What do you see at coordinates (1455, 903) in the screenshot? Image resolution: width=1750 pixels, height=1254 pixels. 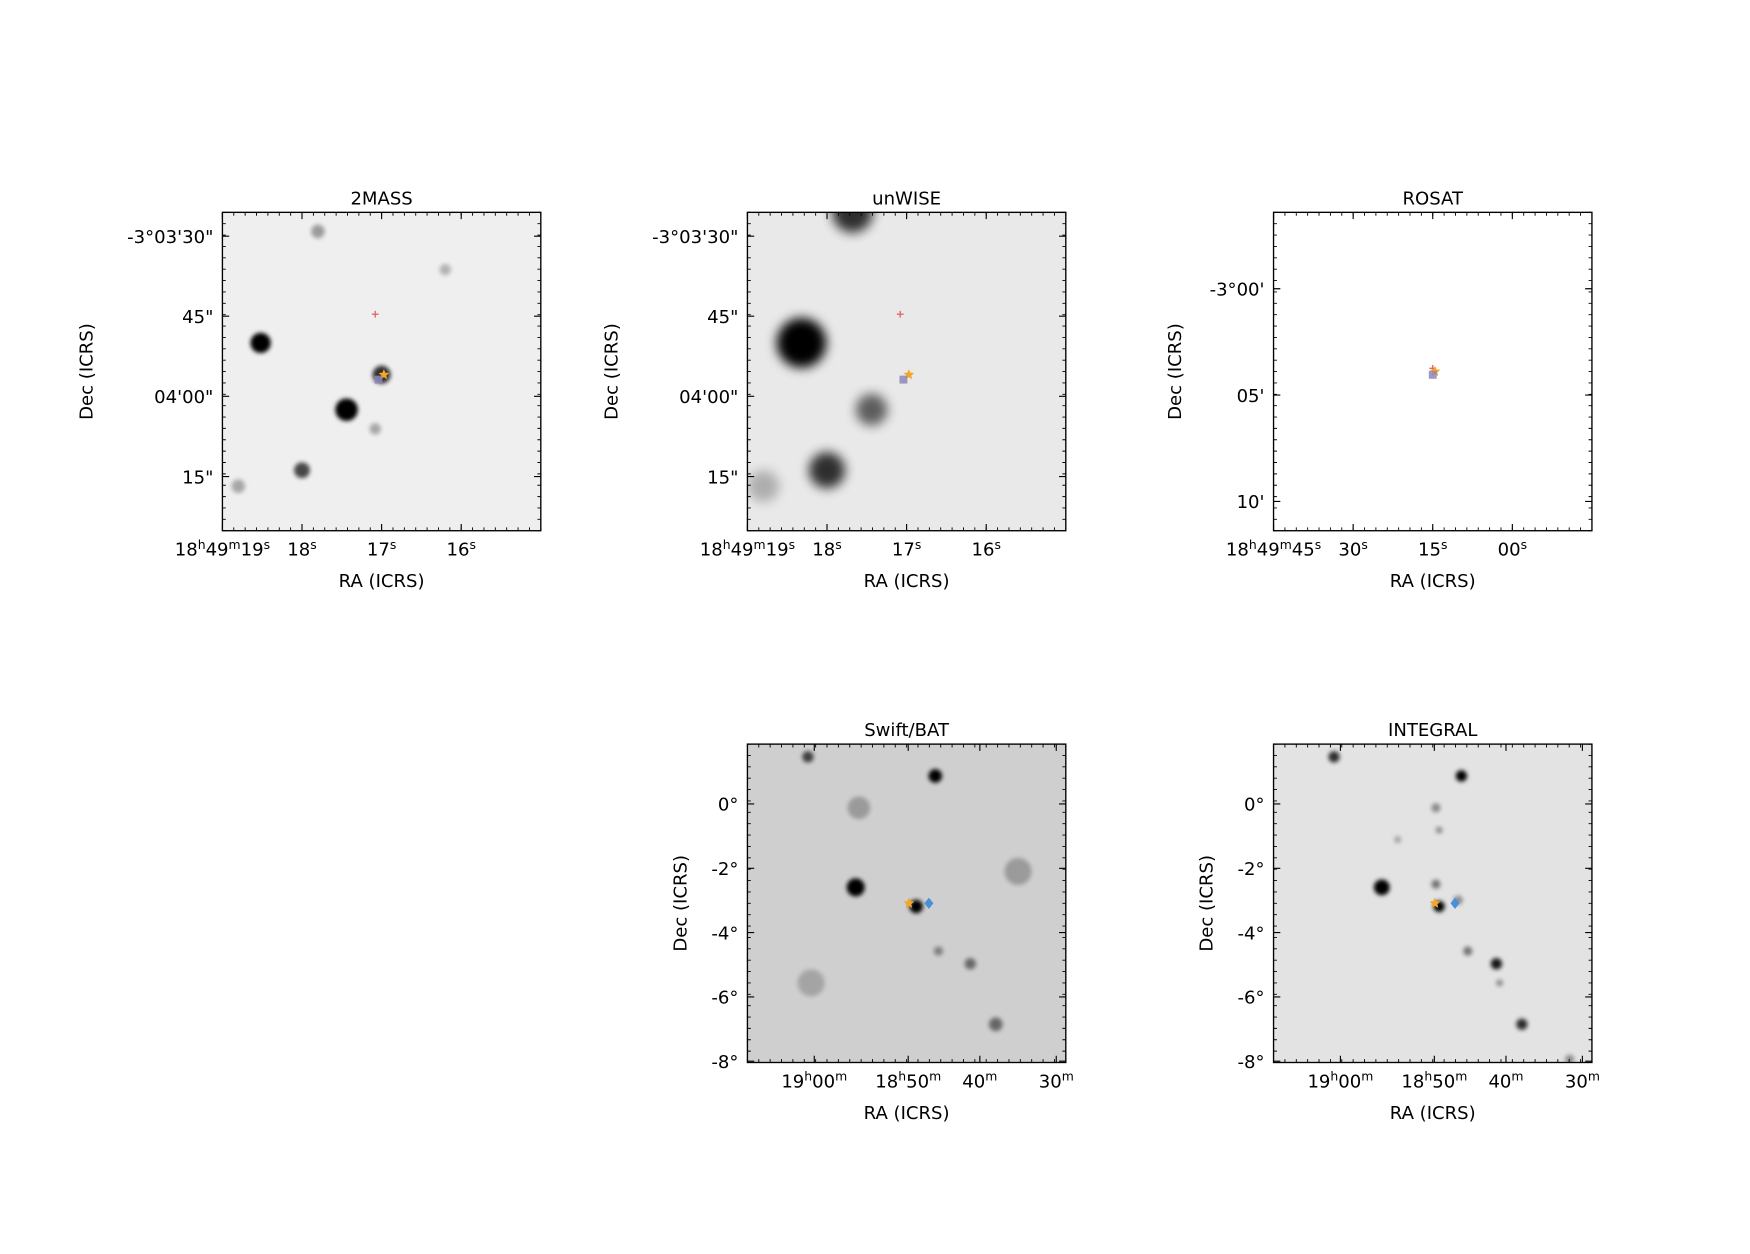 I see `marker-diamond` at bounding box center [1455, 903].